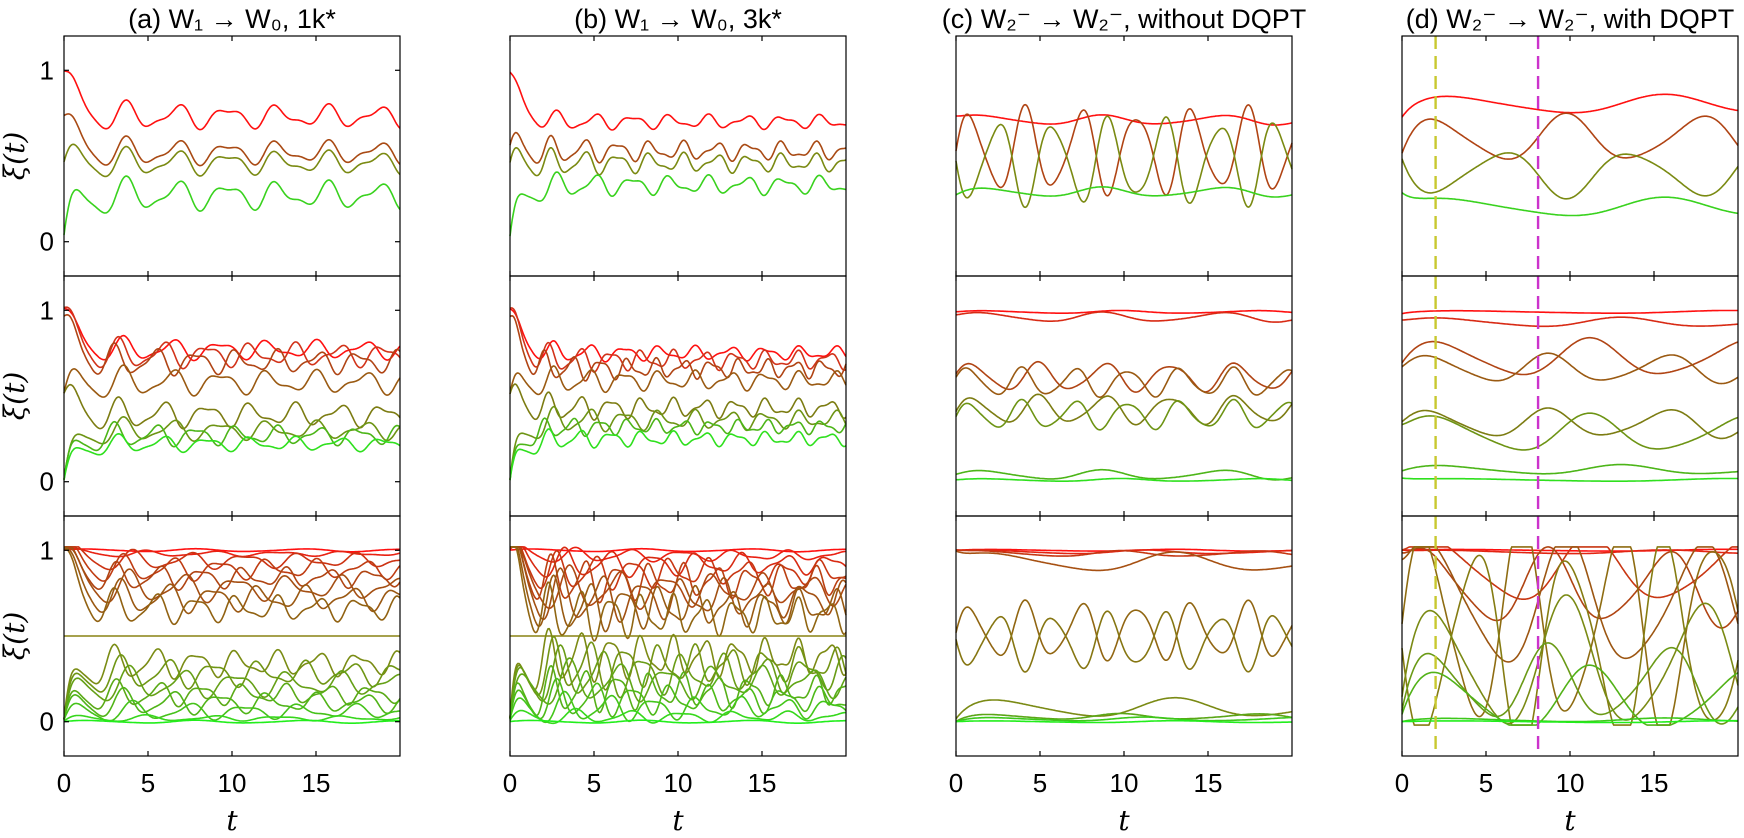  I want to click on chart-title: (d) W₂⁻ → W₂⁻, with DQPT, so click(1570, 19).